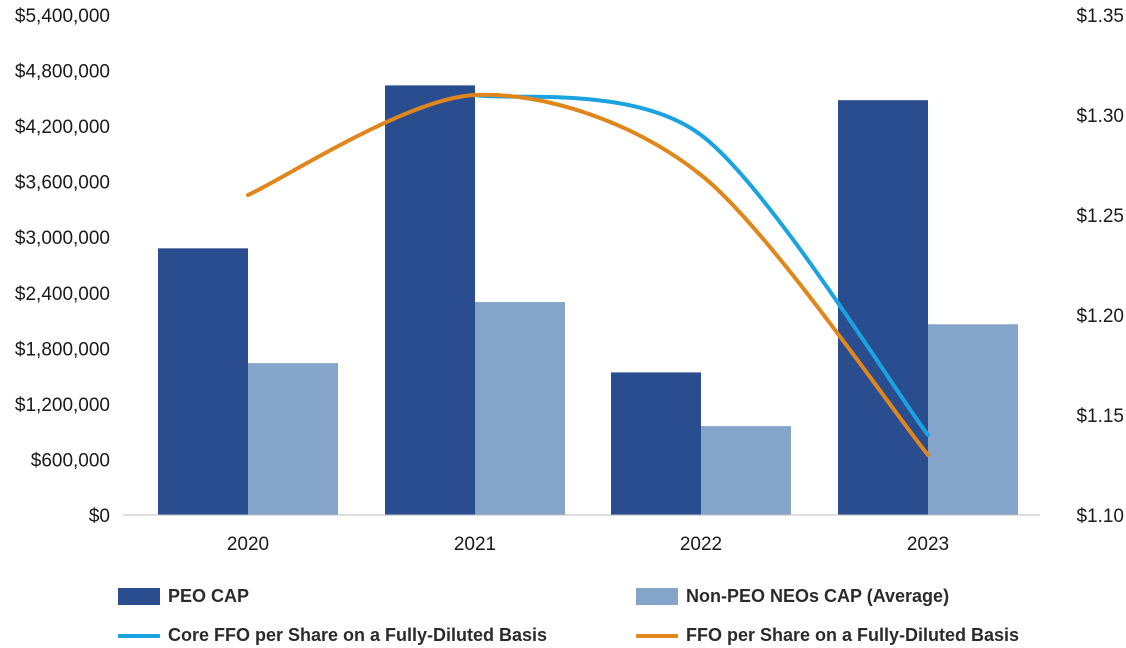  I want to click on legend-swatch-non-peo-cap, so click(657, 596).